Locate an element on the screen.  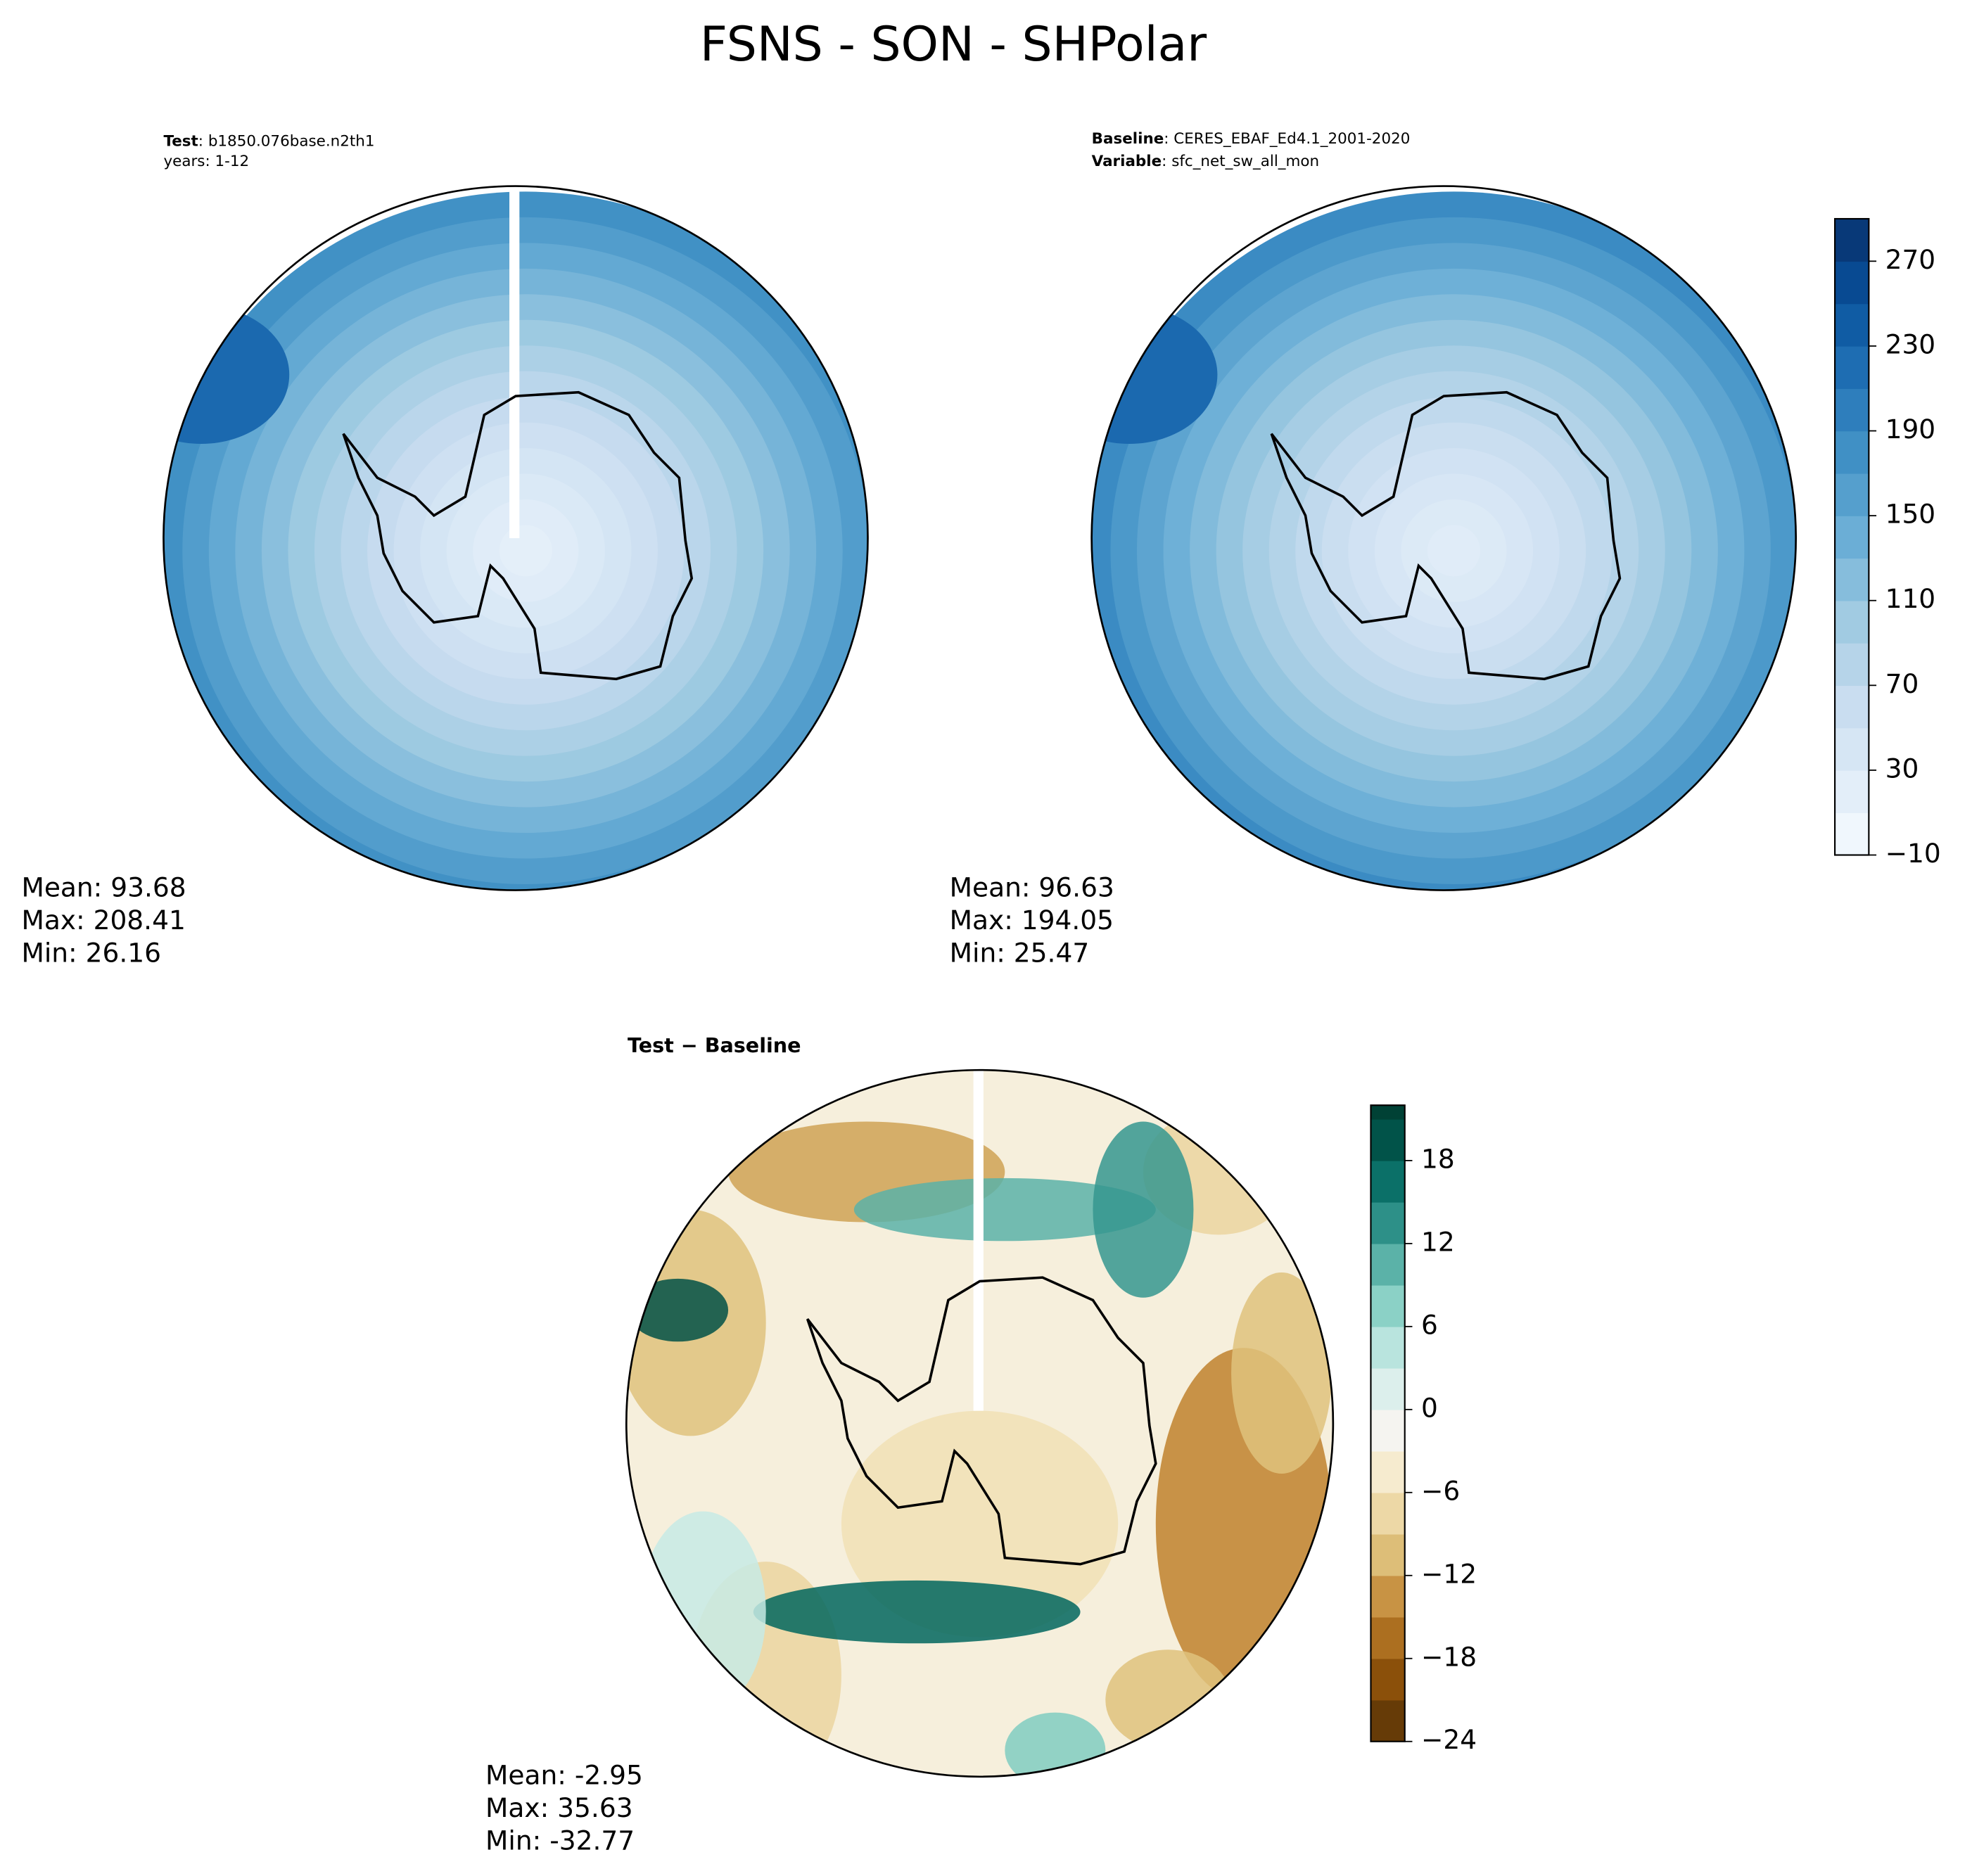
colorbar-tick-label: 18 is located at coordinates (1438, 1158).